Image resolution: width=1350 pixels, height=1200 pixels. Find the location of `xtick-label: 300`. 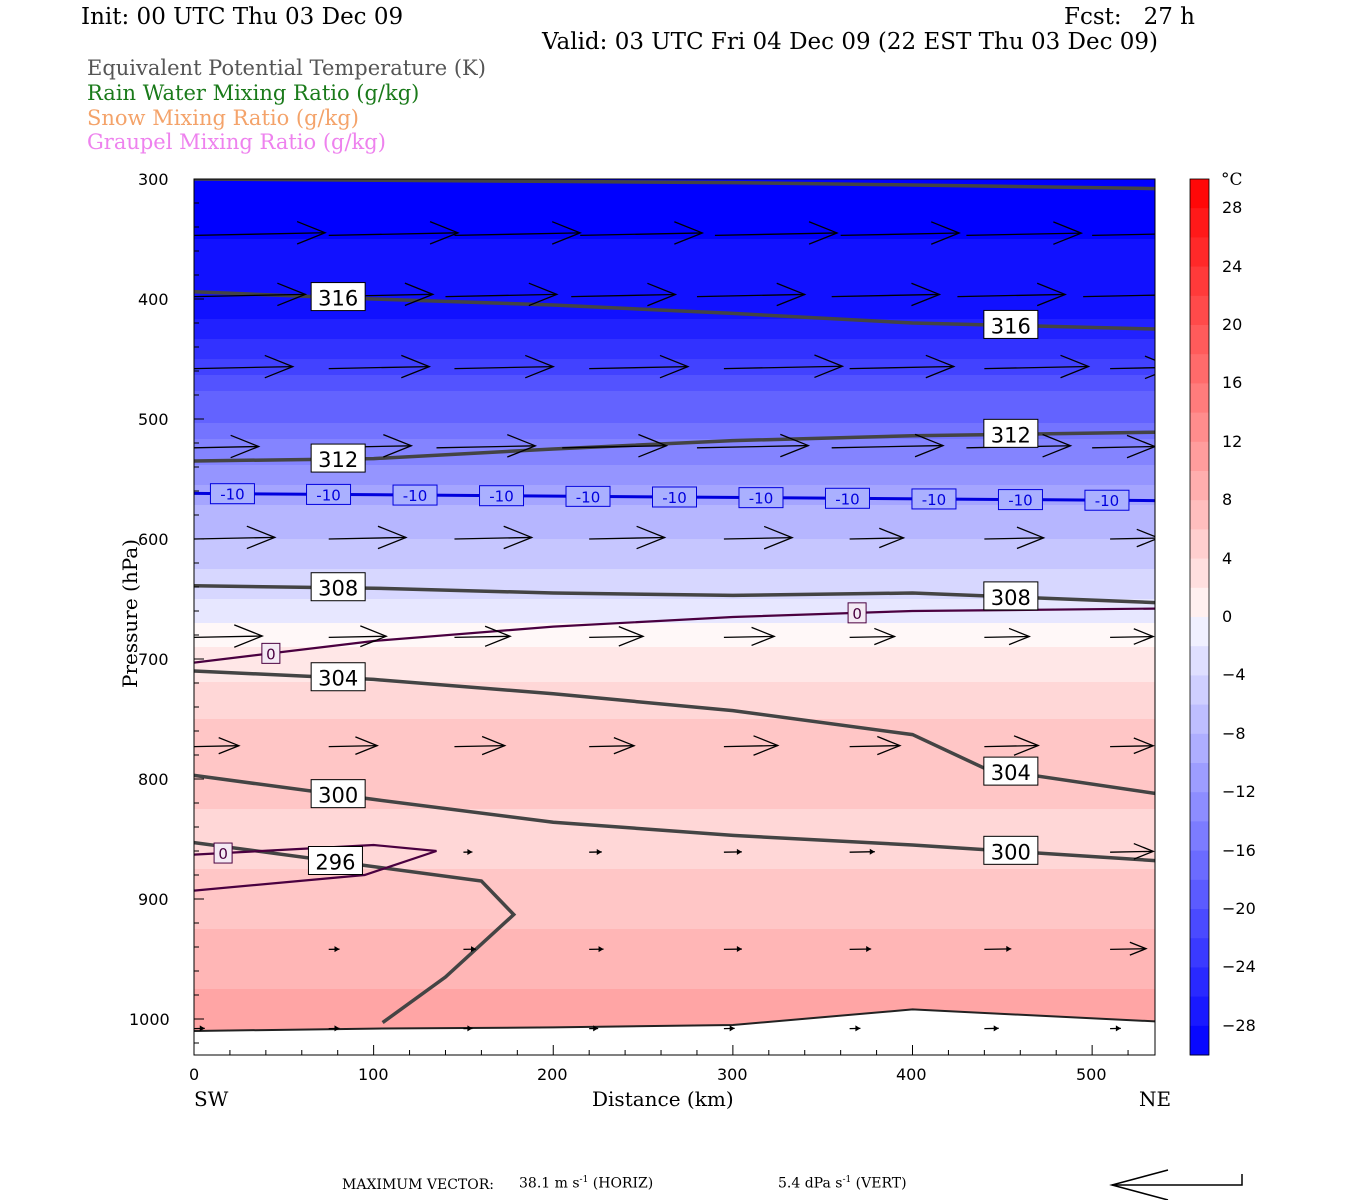

xtick-label: 300 is located at coordinates (732, 1074).